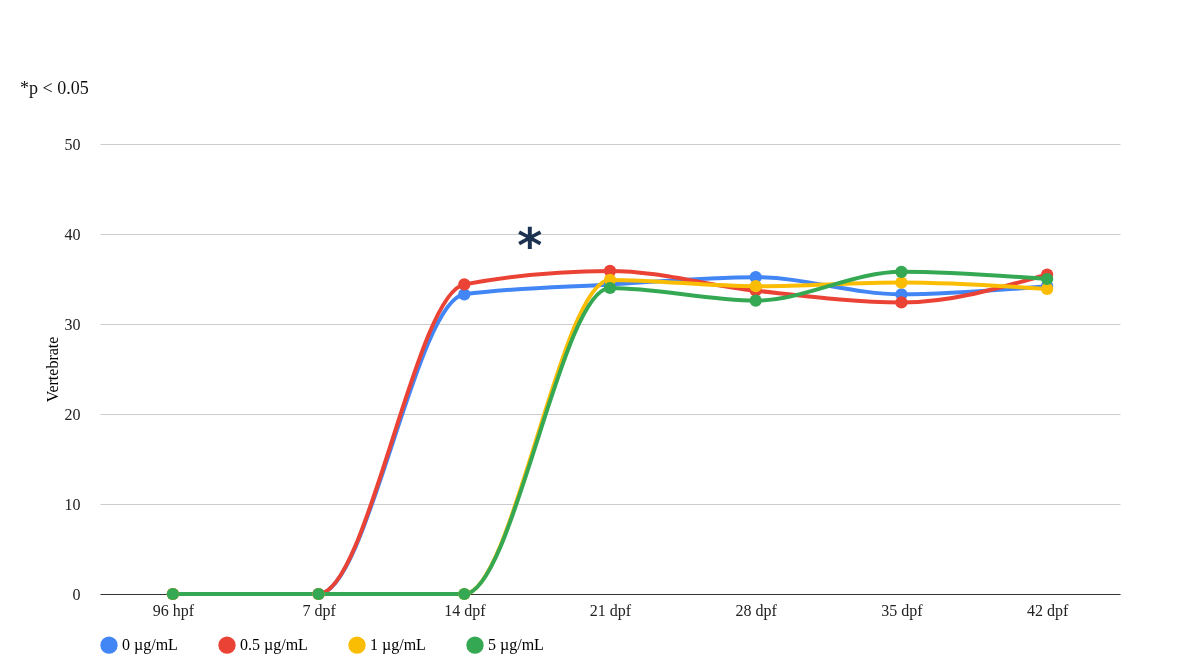 This screenshot has height=667, width=1186. Describe the element at coordinates (173, 610) in the screenshot. I see `x-tick-label: 96 hpf` at that location.